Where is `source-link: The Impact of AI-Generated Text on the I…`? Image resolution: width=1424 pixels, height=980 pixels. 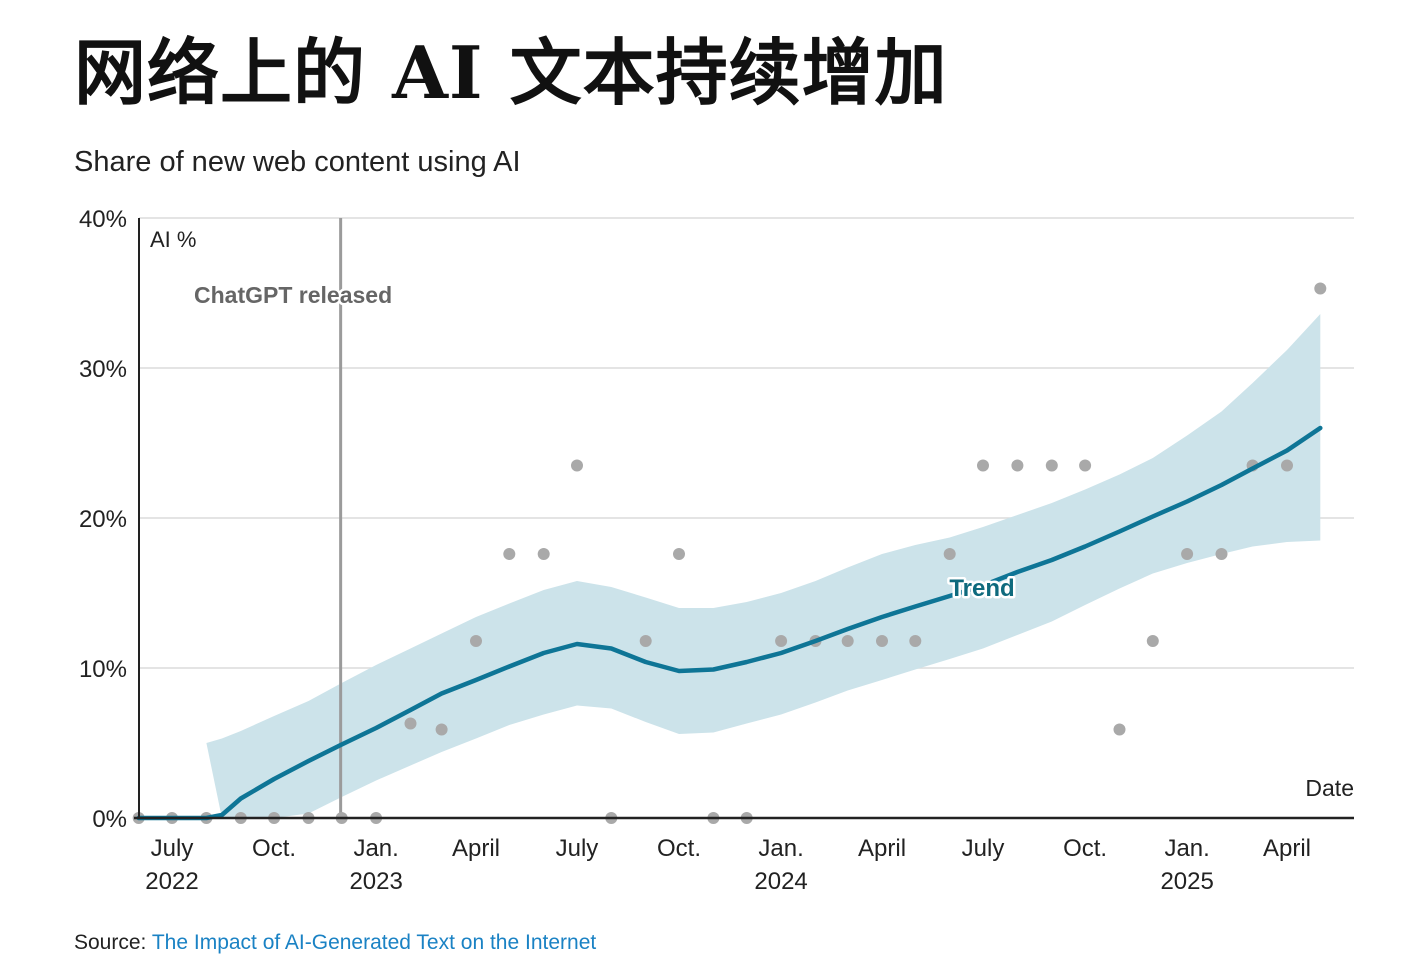 source-link: The Impact of AI-Generated Text on the I… is located at coordinates (374, 942).